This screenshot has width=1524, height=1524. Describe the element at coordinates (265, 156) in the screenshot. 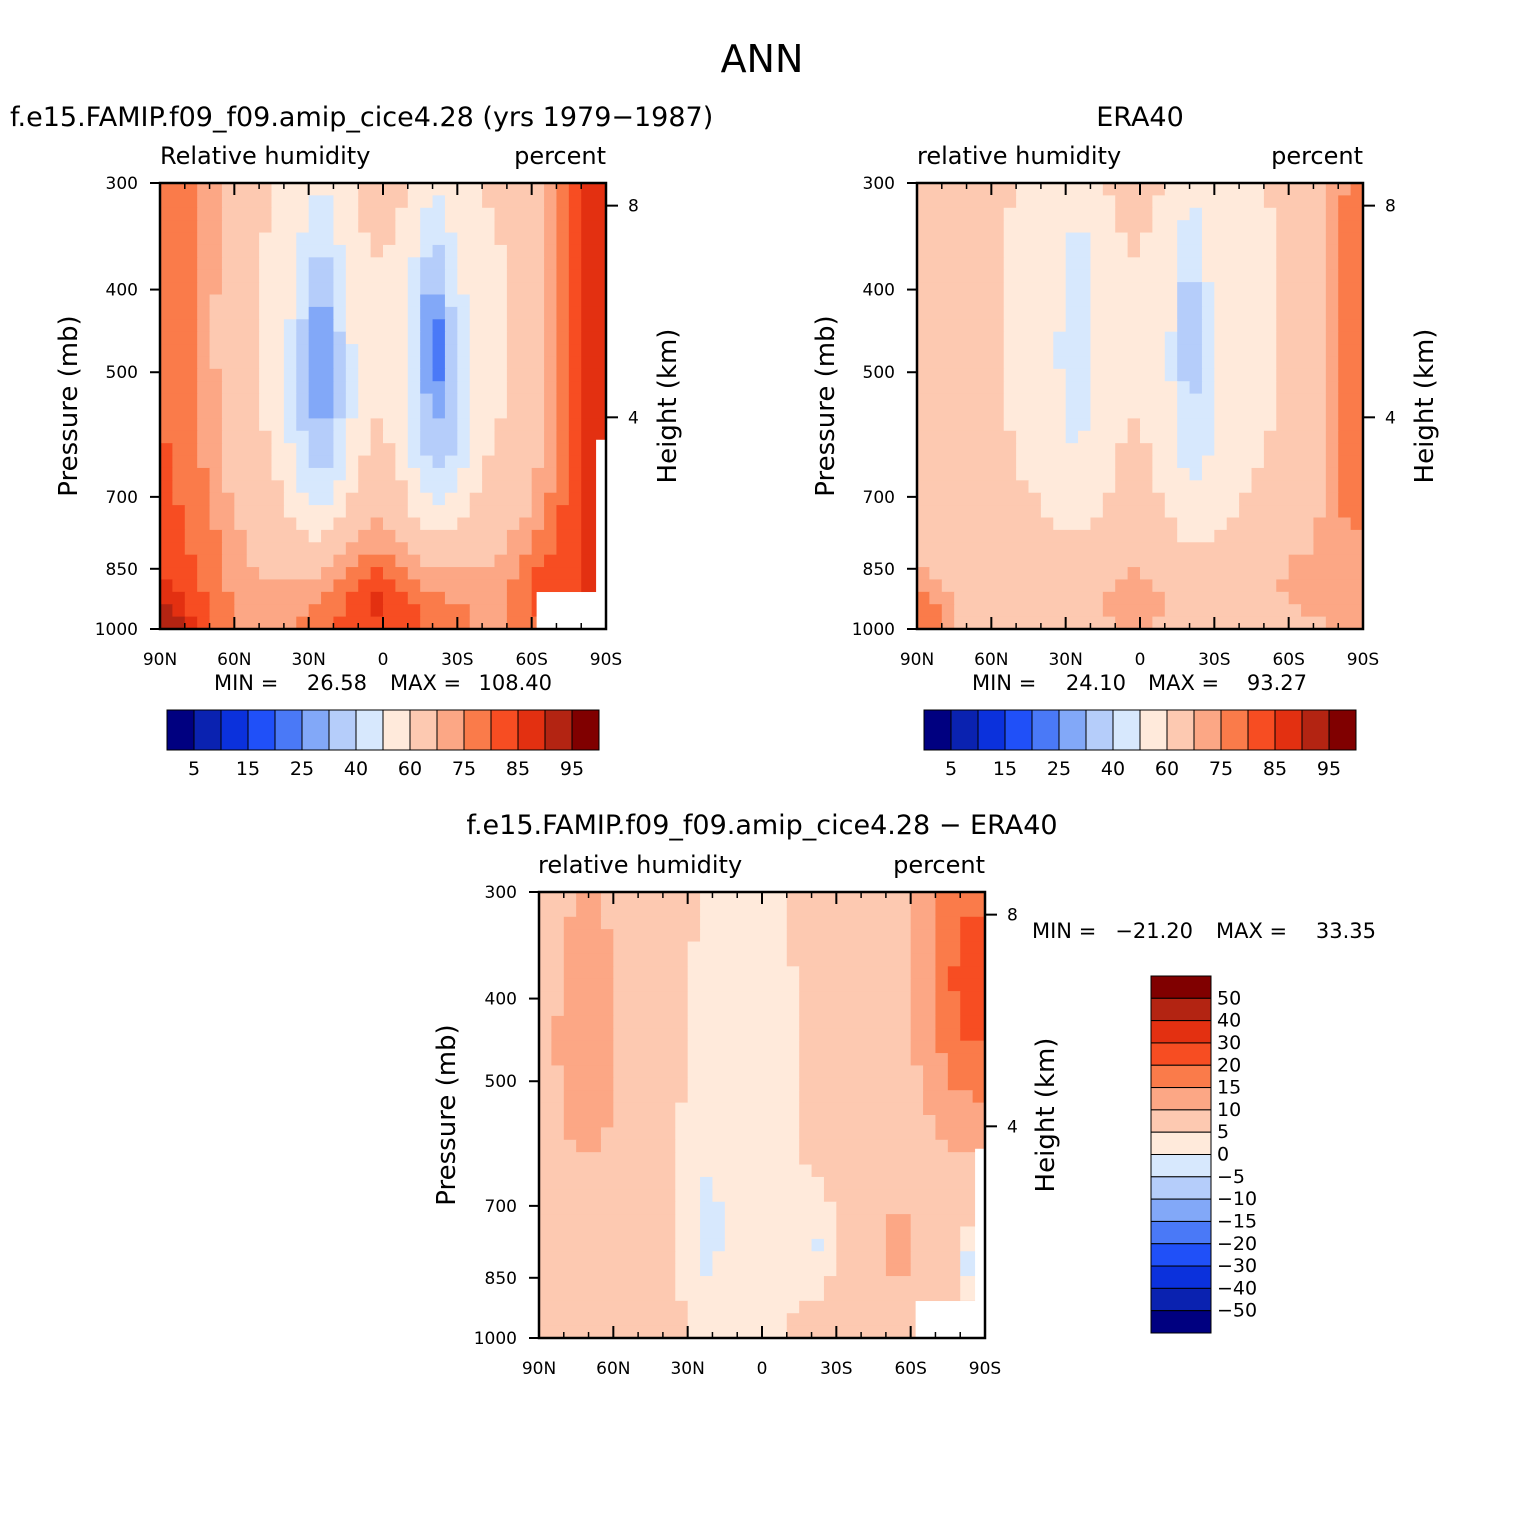

I see `panel-model-subtitle-left: Relative humidity` at that location.